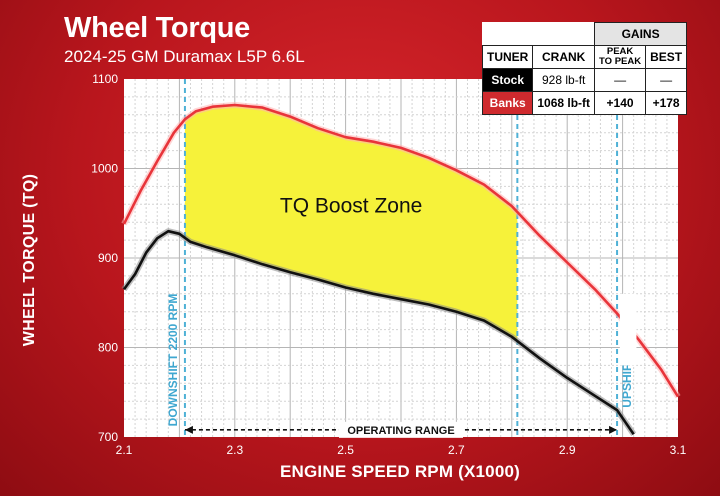 The width and height of the screenshot is (720, 496). Describe the element at coordinates (184, 56) in the screenshot. I see `chart-subtitle: 2024-25 GM Duramax L5P 6.6L` at that location.